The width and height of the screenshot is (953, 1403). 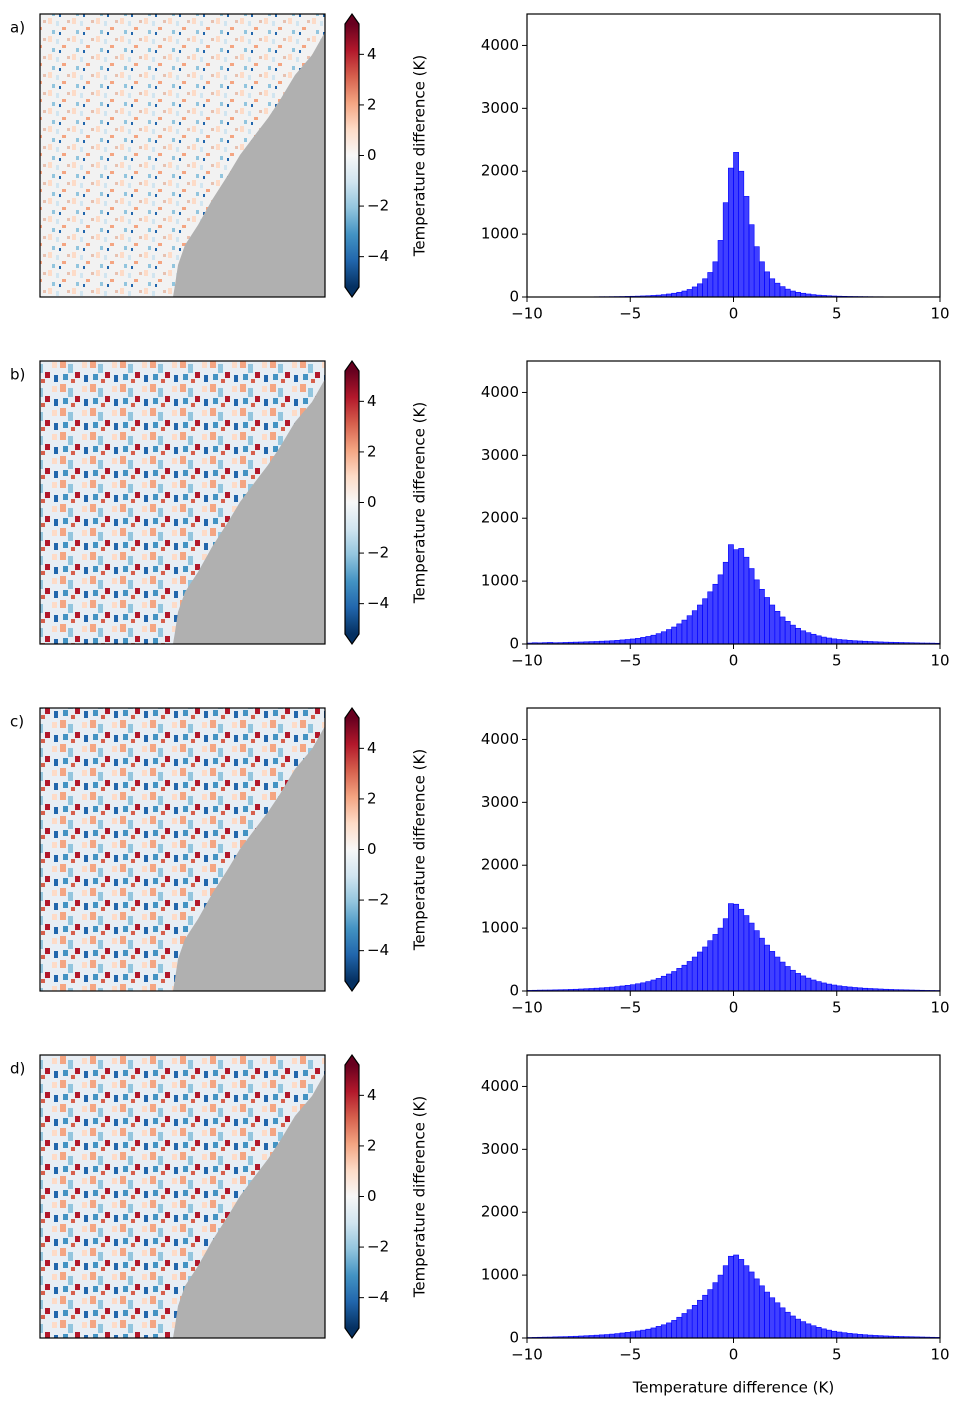 I want to click on panel-label: a), so click(x=17, y=28).